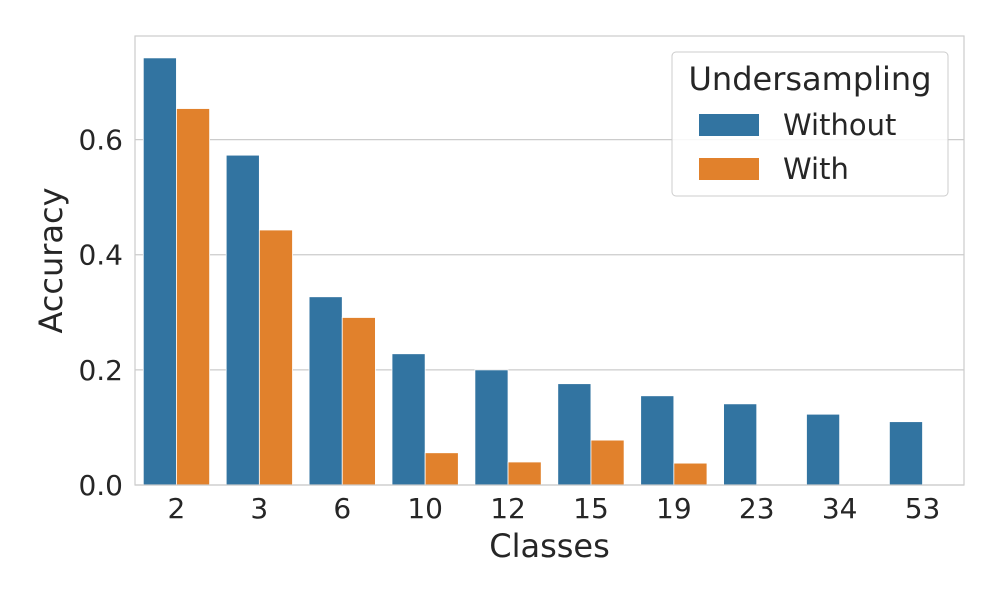 This screenshot has height=600, width=1000. What do you see at coordinates (839, 125) in the screenshot?
I see `legend-label-without: Without` at bounding box center [839, 125].